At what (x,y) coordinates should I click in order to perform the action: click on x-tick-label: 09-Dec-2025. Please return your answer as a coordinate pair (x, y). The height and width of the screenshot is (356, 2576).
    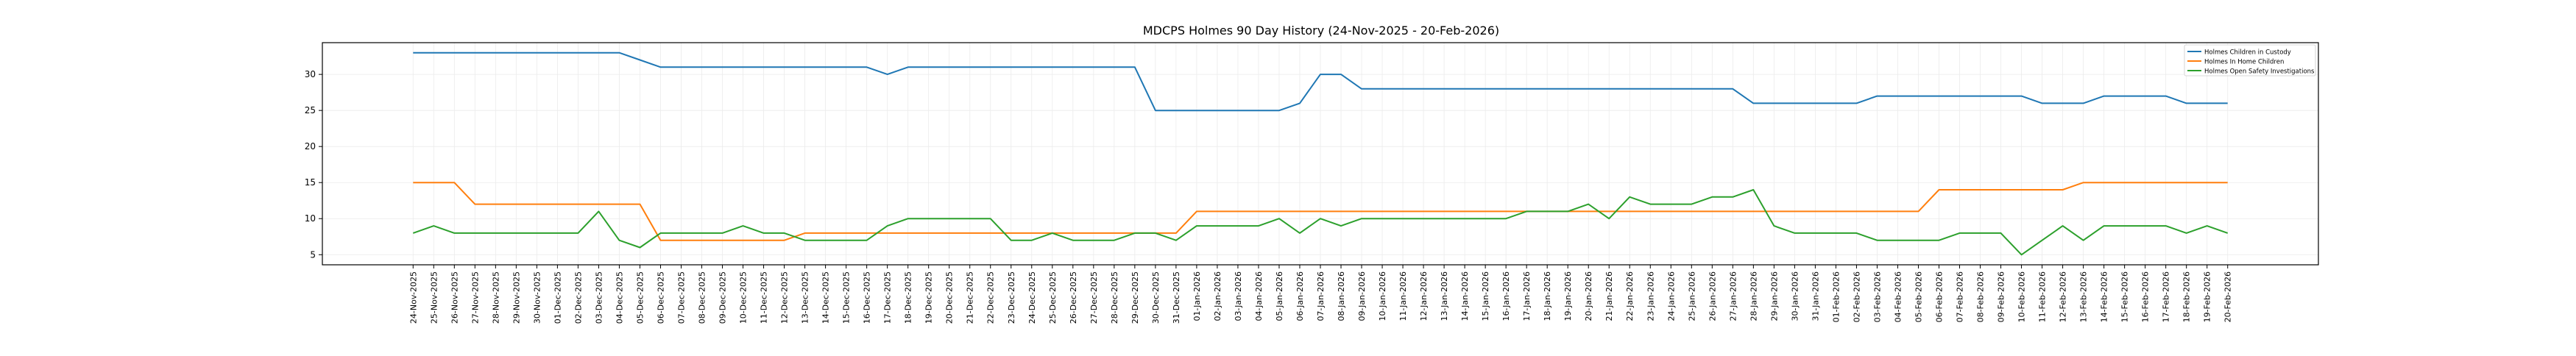
    Looking at the image, I should click on (723, 297).